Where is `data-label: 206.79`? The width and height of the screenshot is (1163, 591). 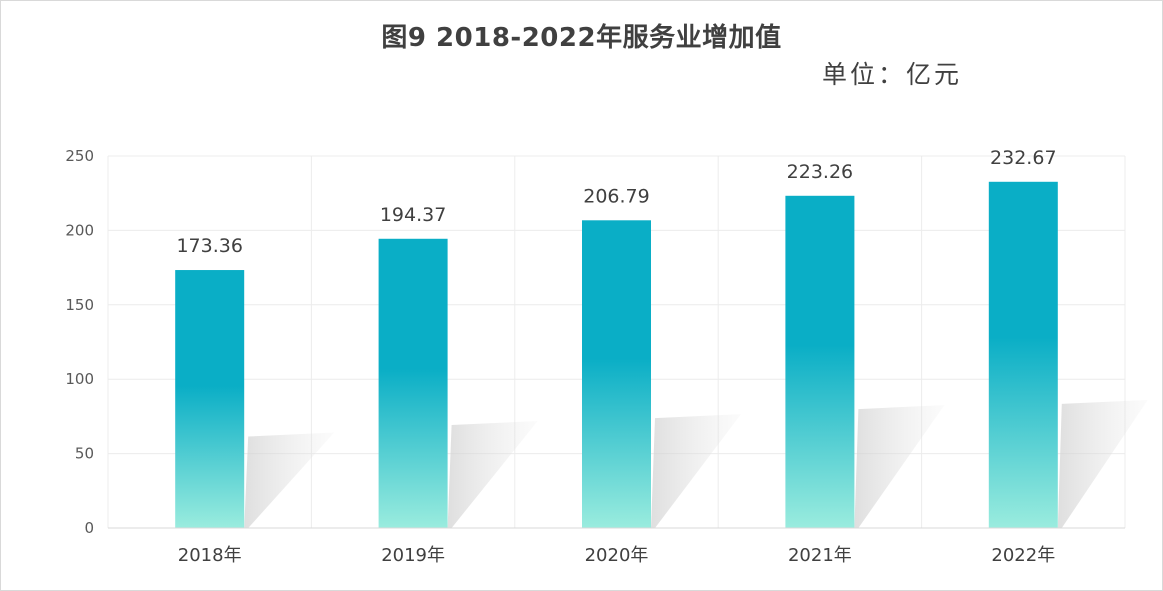 data-label: 206.79 is located at coordinates (616, 196).